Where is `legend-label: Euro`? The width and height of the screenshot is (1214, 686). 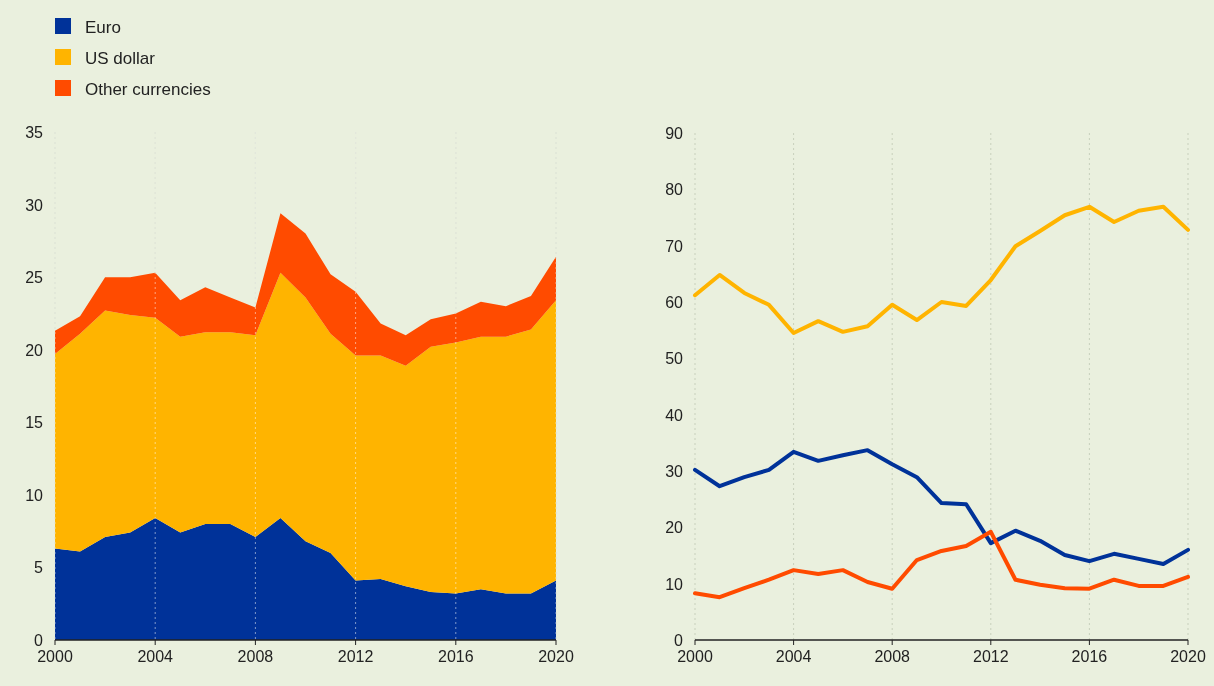 legend-label: Euro is located at coordinates (103, 27).